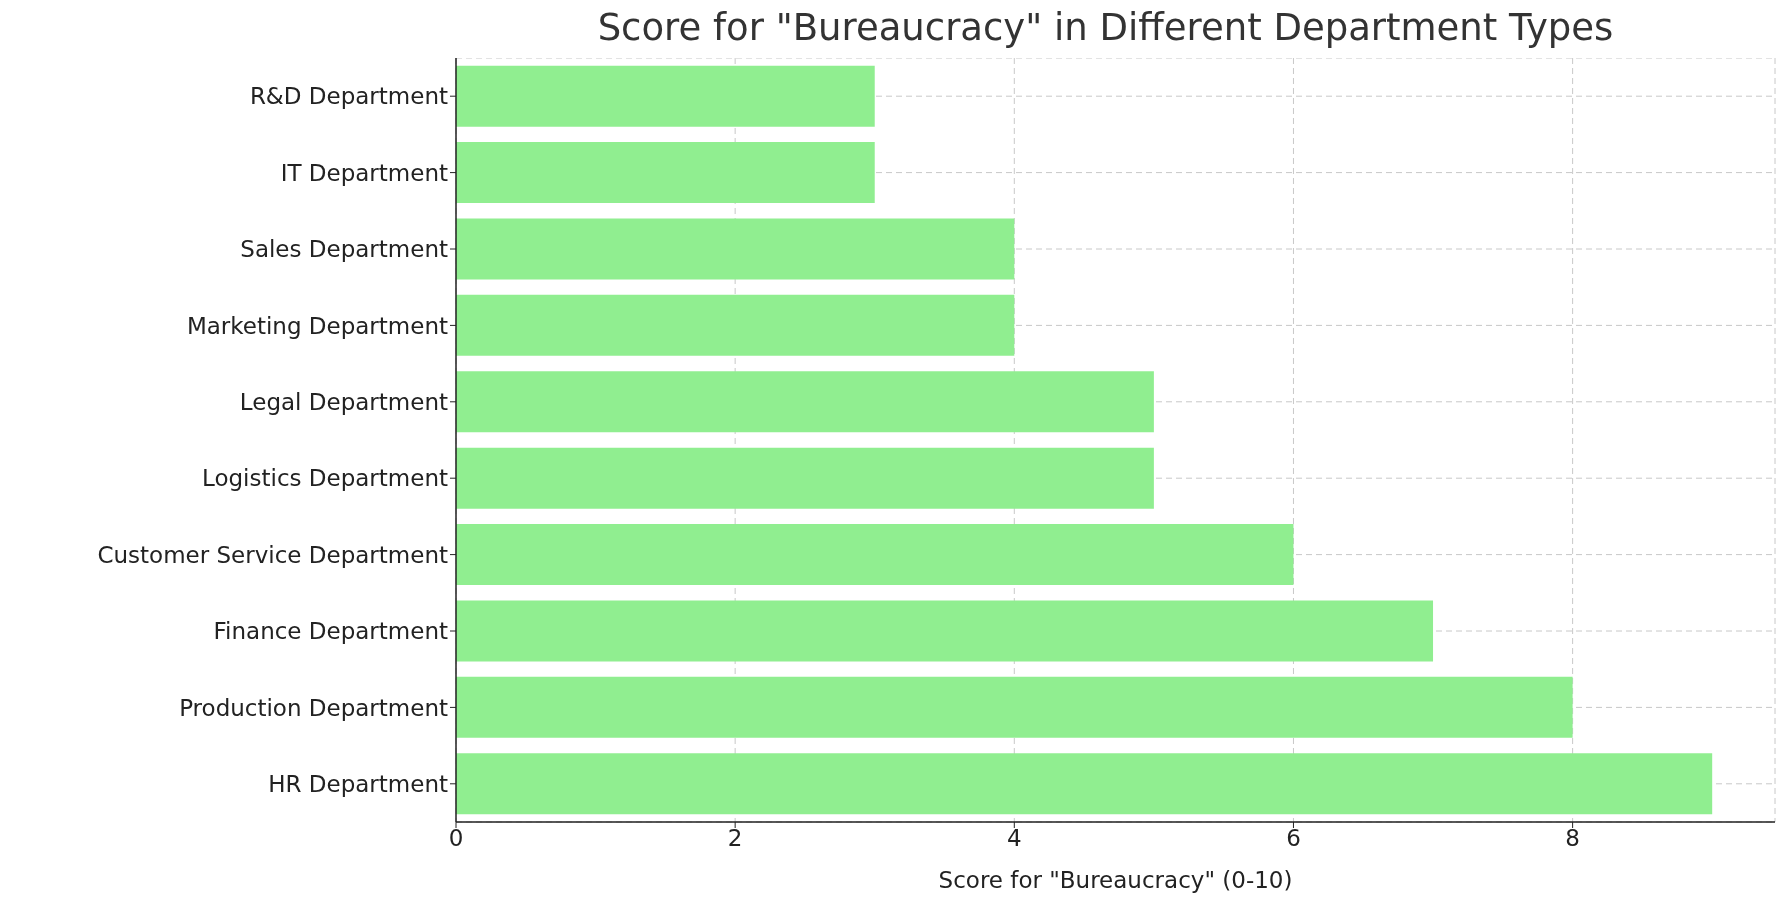  I want to click on y-tick-label: Production Department, so click(313, 707).